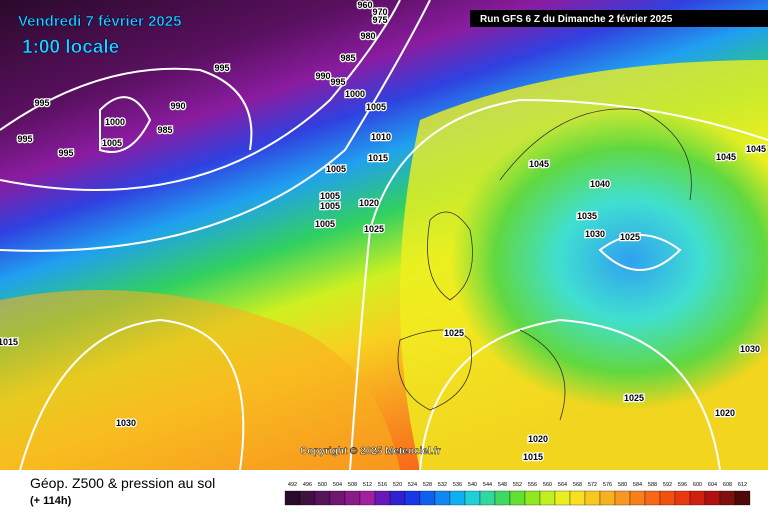 This screenshot has height=512, width=768. What do you see at coordinates (322, 485) in the screenshot?
I see `scale-label: 500` at bounding box center [322, 485].